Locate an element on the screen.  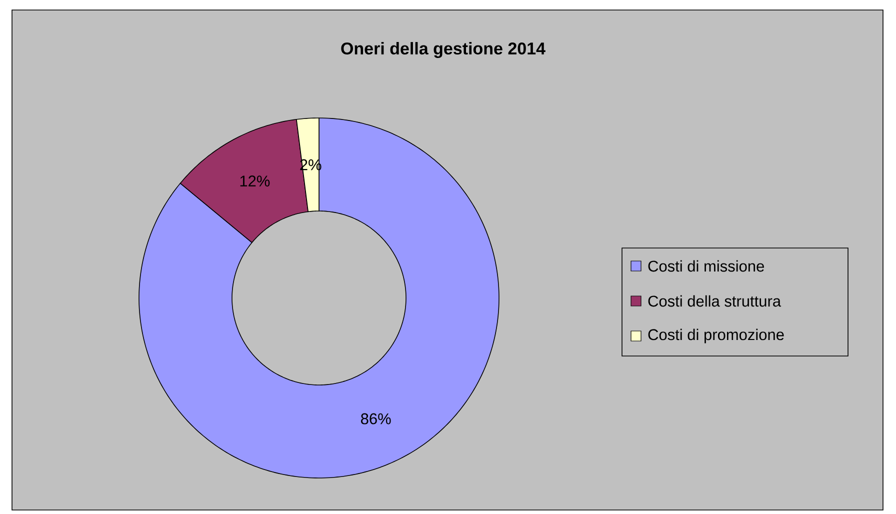
legend-label: Costi di missione is located at coordinates (706, 266).